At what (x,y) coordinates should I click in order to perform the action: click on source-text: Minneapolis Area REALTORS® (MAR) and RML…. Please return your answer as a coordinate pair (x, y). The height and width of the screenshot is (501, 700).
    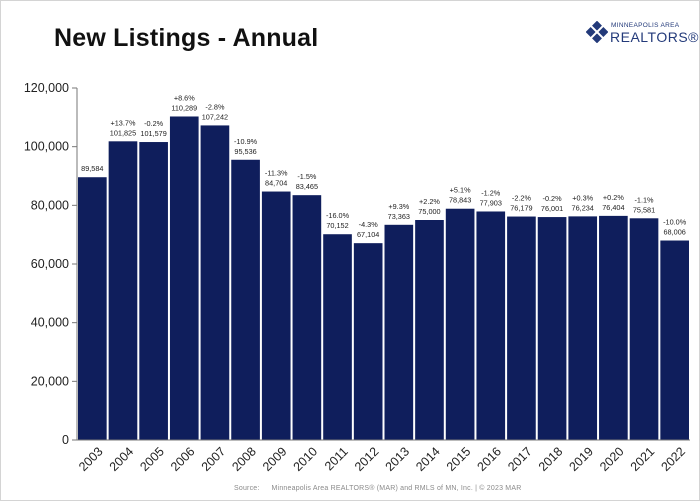
    Looking at the image, I should click on (396, 488).